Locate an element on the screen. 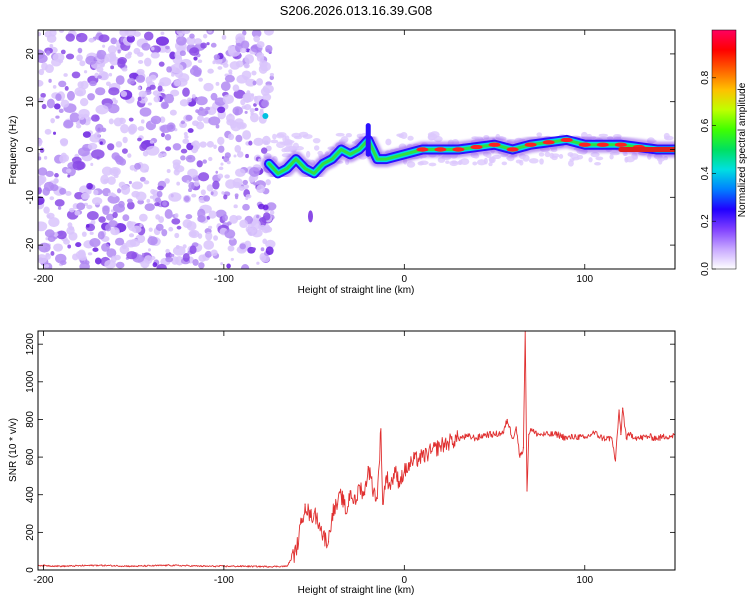  ridge-hot-spot is located at coordinates (476, 147).